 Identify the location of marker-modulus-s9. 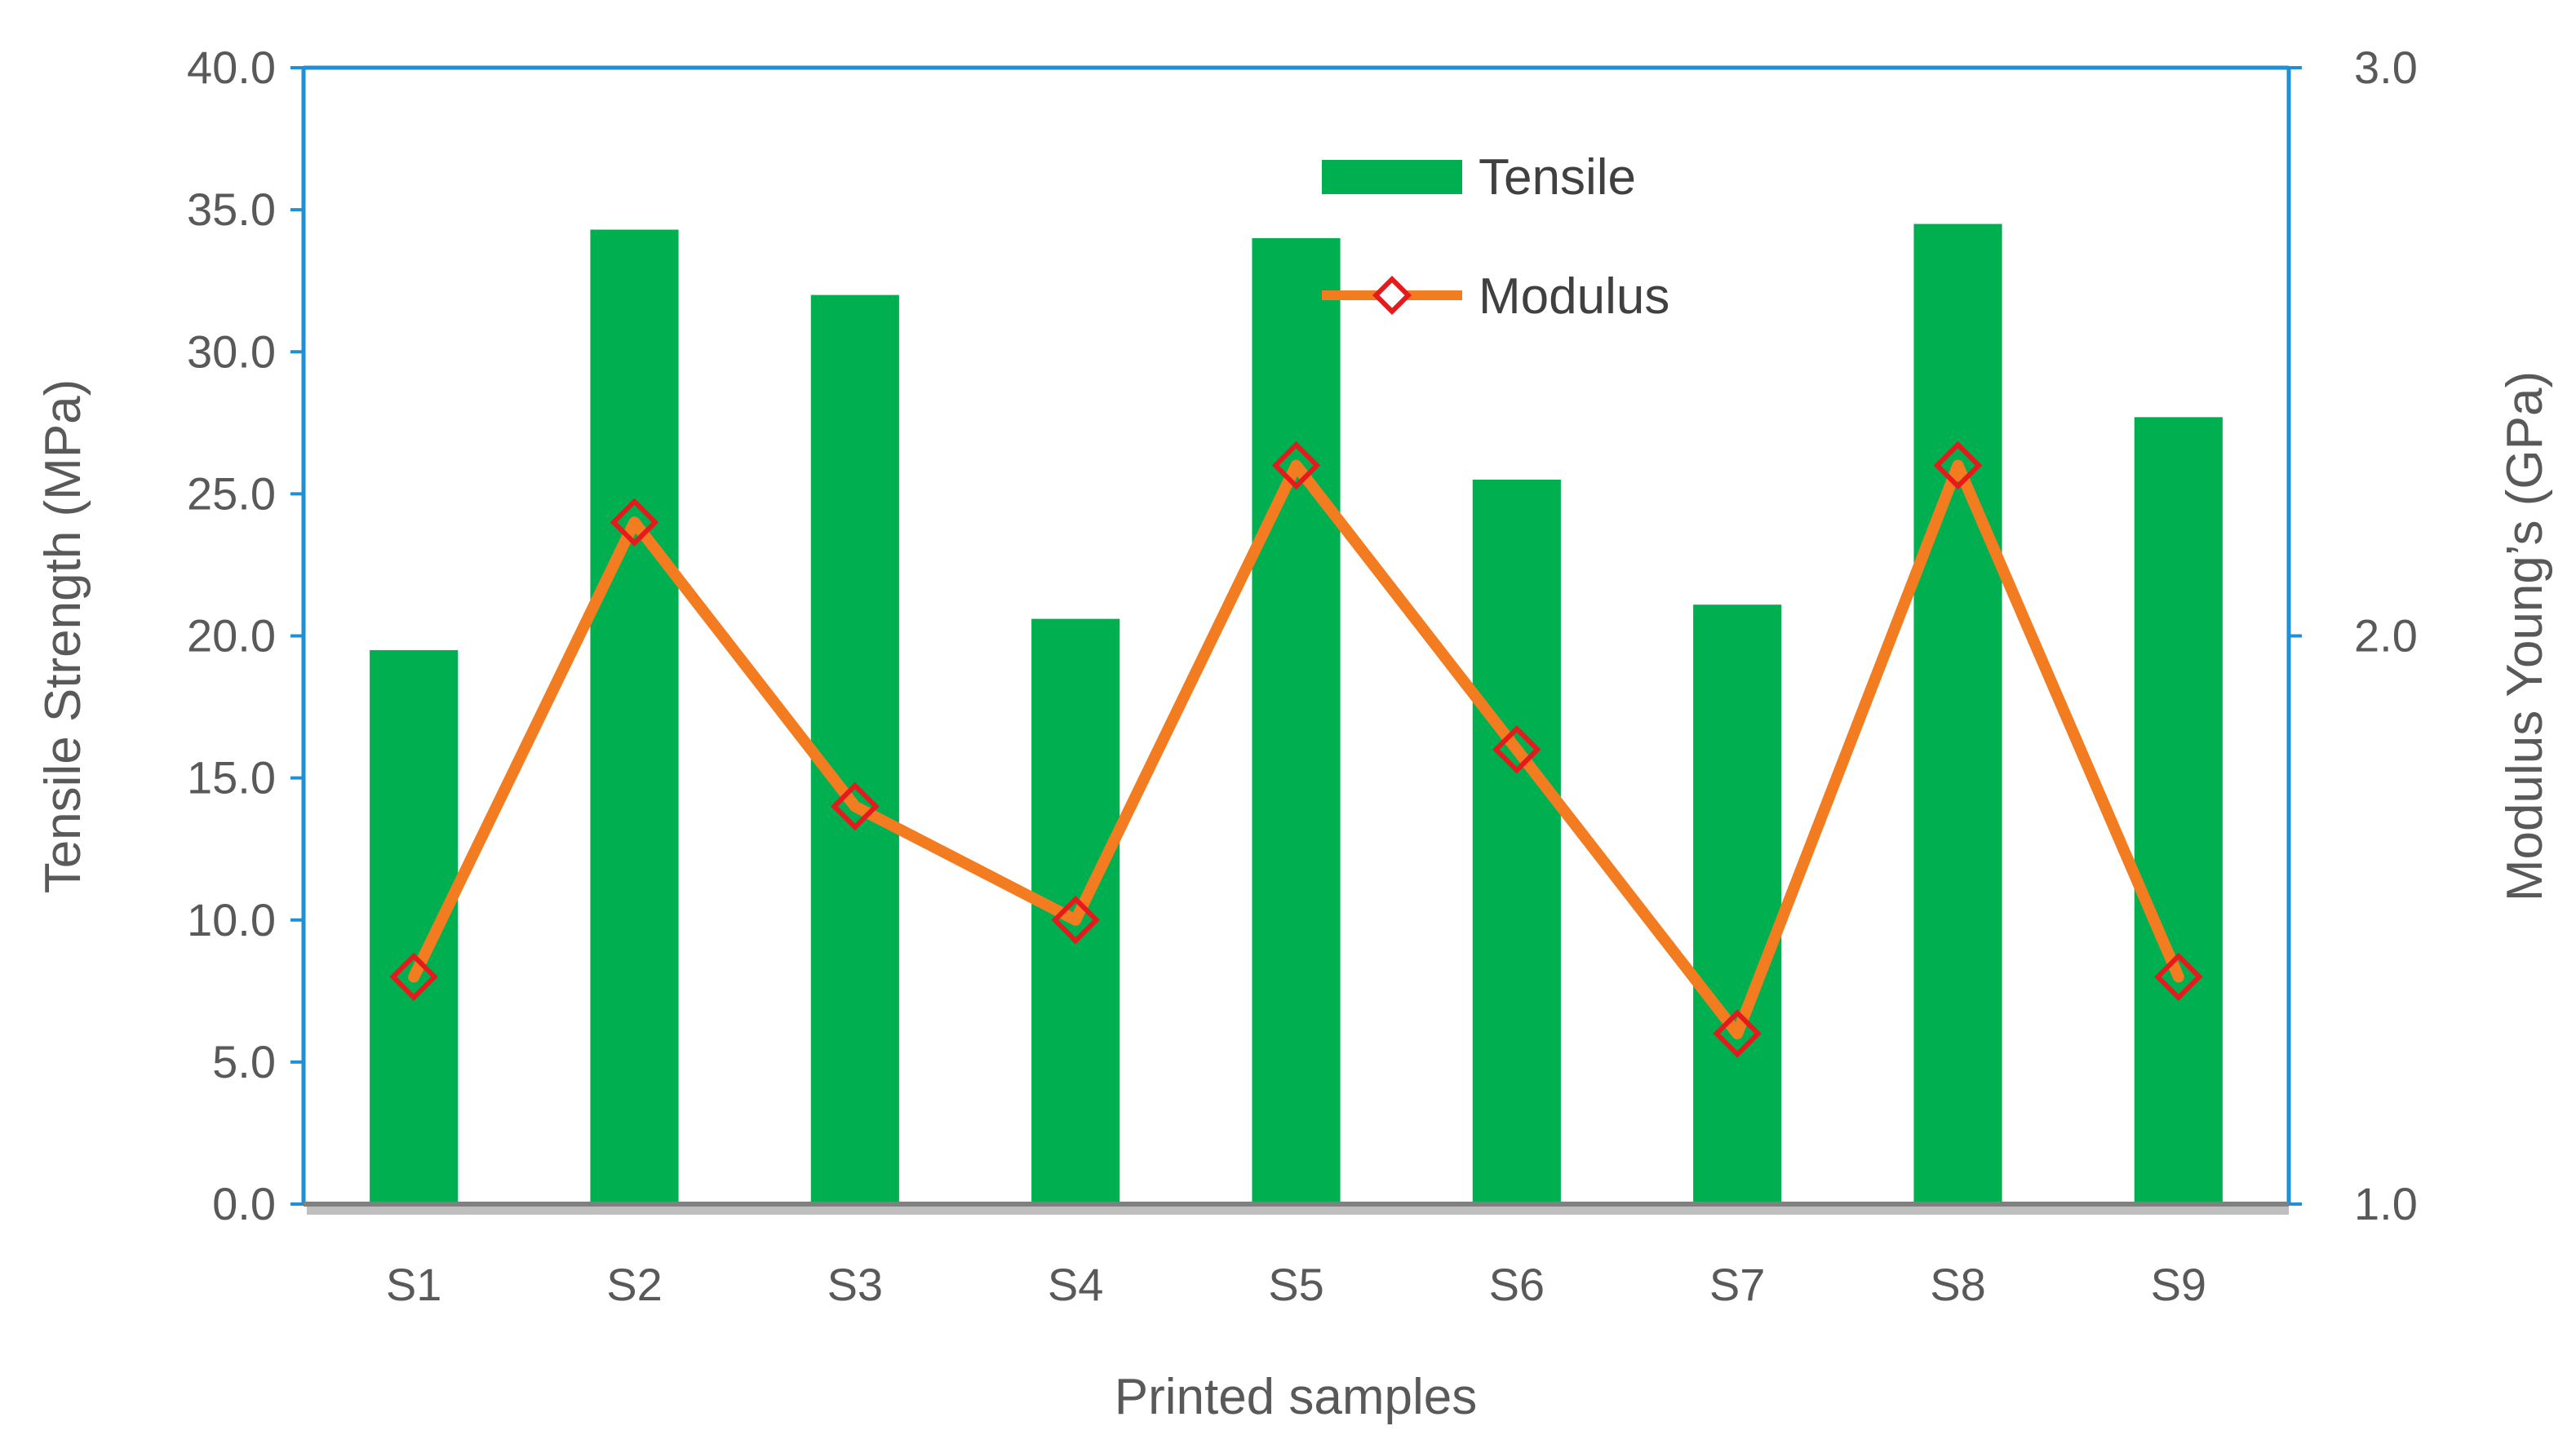
(2178, 977).